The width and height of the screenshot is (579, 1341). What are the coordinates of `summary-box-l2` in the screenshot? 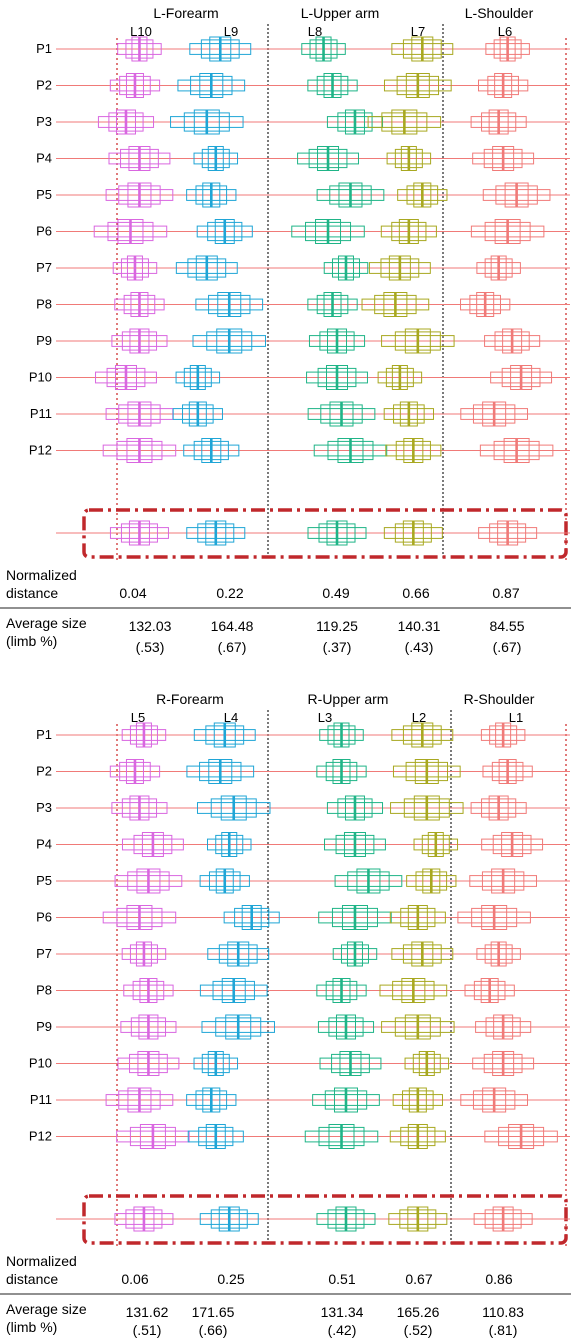 It's located at (418, 1219).